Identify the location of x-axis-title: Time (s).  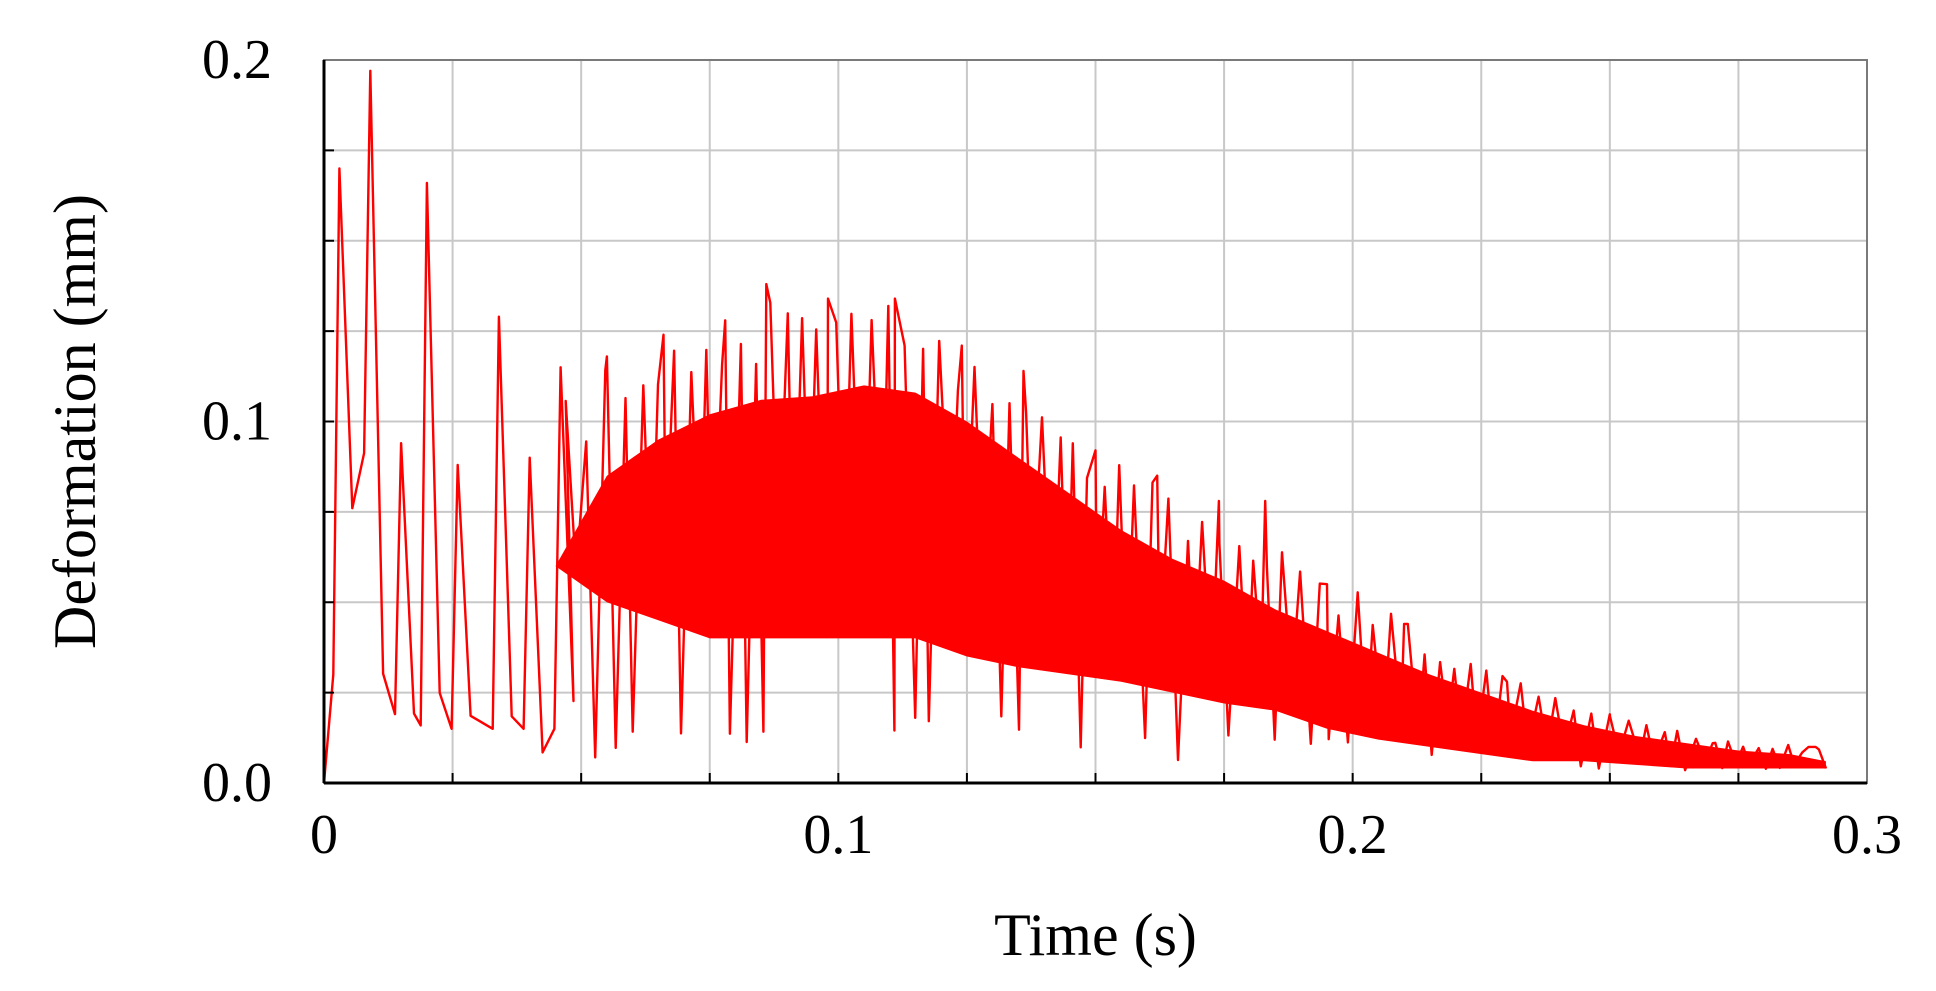
(1095, 935).